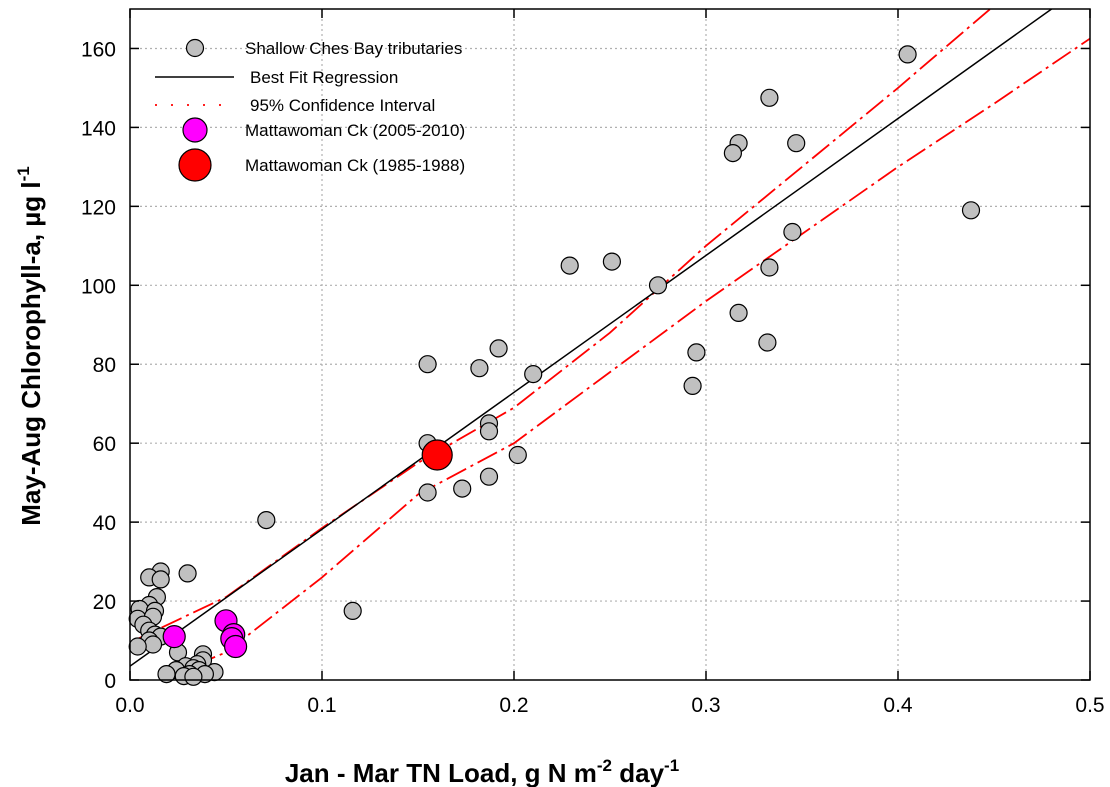 This screenshot has height=787, width=1110. Describe the element at coordinates (110, 681) in the screenshot. I see `y-tick-label: 0` at that location.